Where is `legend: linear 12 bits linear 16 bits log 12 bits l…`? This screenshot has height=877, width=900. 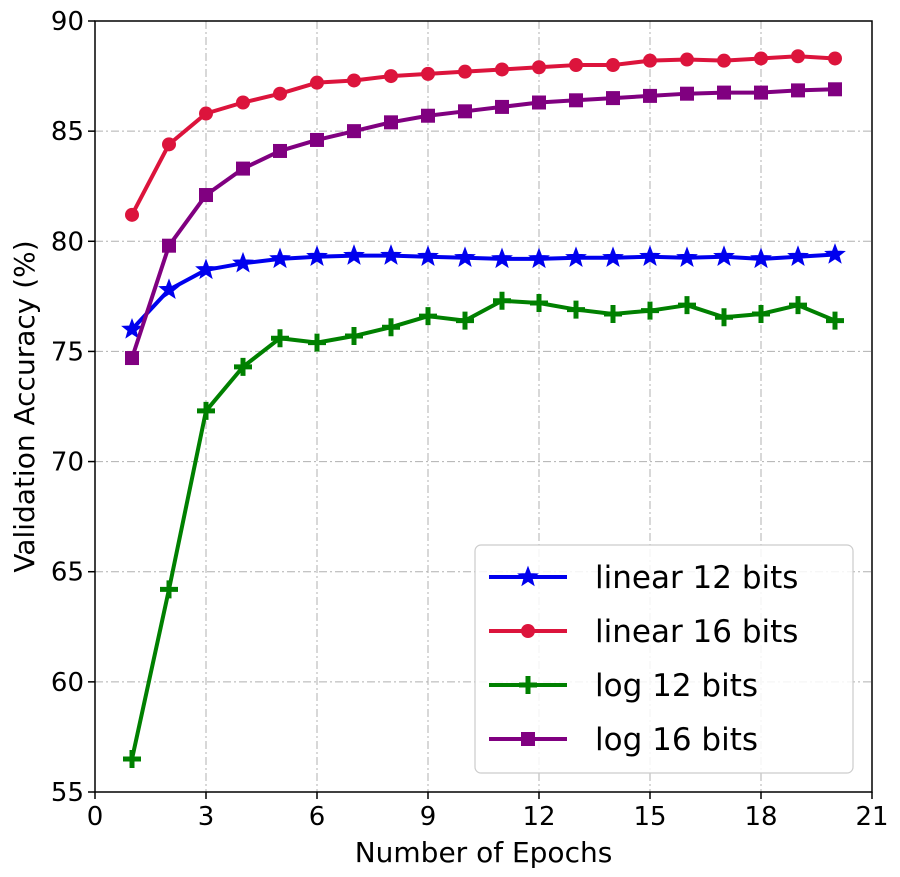
legend: linear 12 bits linear 16 bits log 12 bits l… is located at coordinates (664, 659).